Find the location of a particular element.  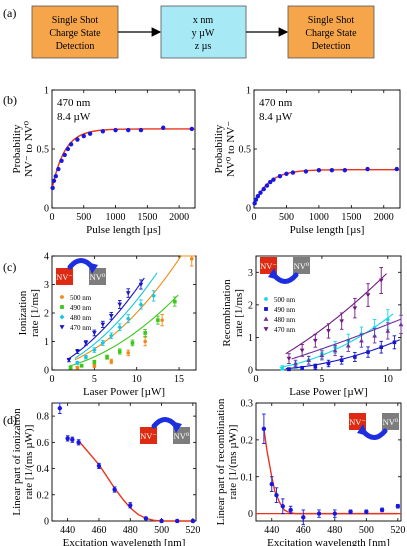

y-tick-label: 3 is located at coordinates (46, 285).